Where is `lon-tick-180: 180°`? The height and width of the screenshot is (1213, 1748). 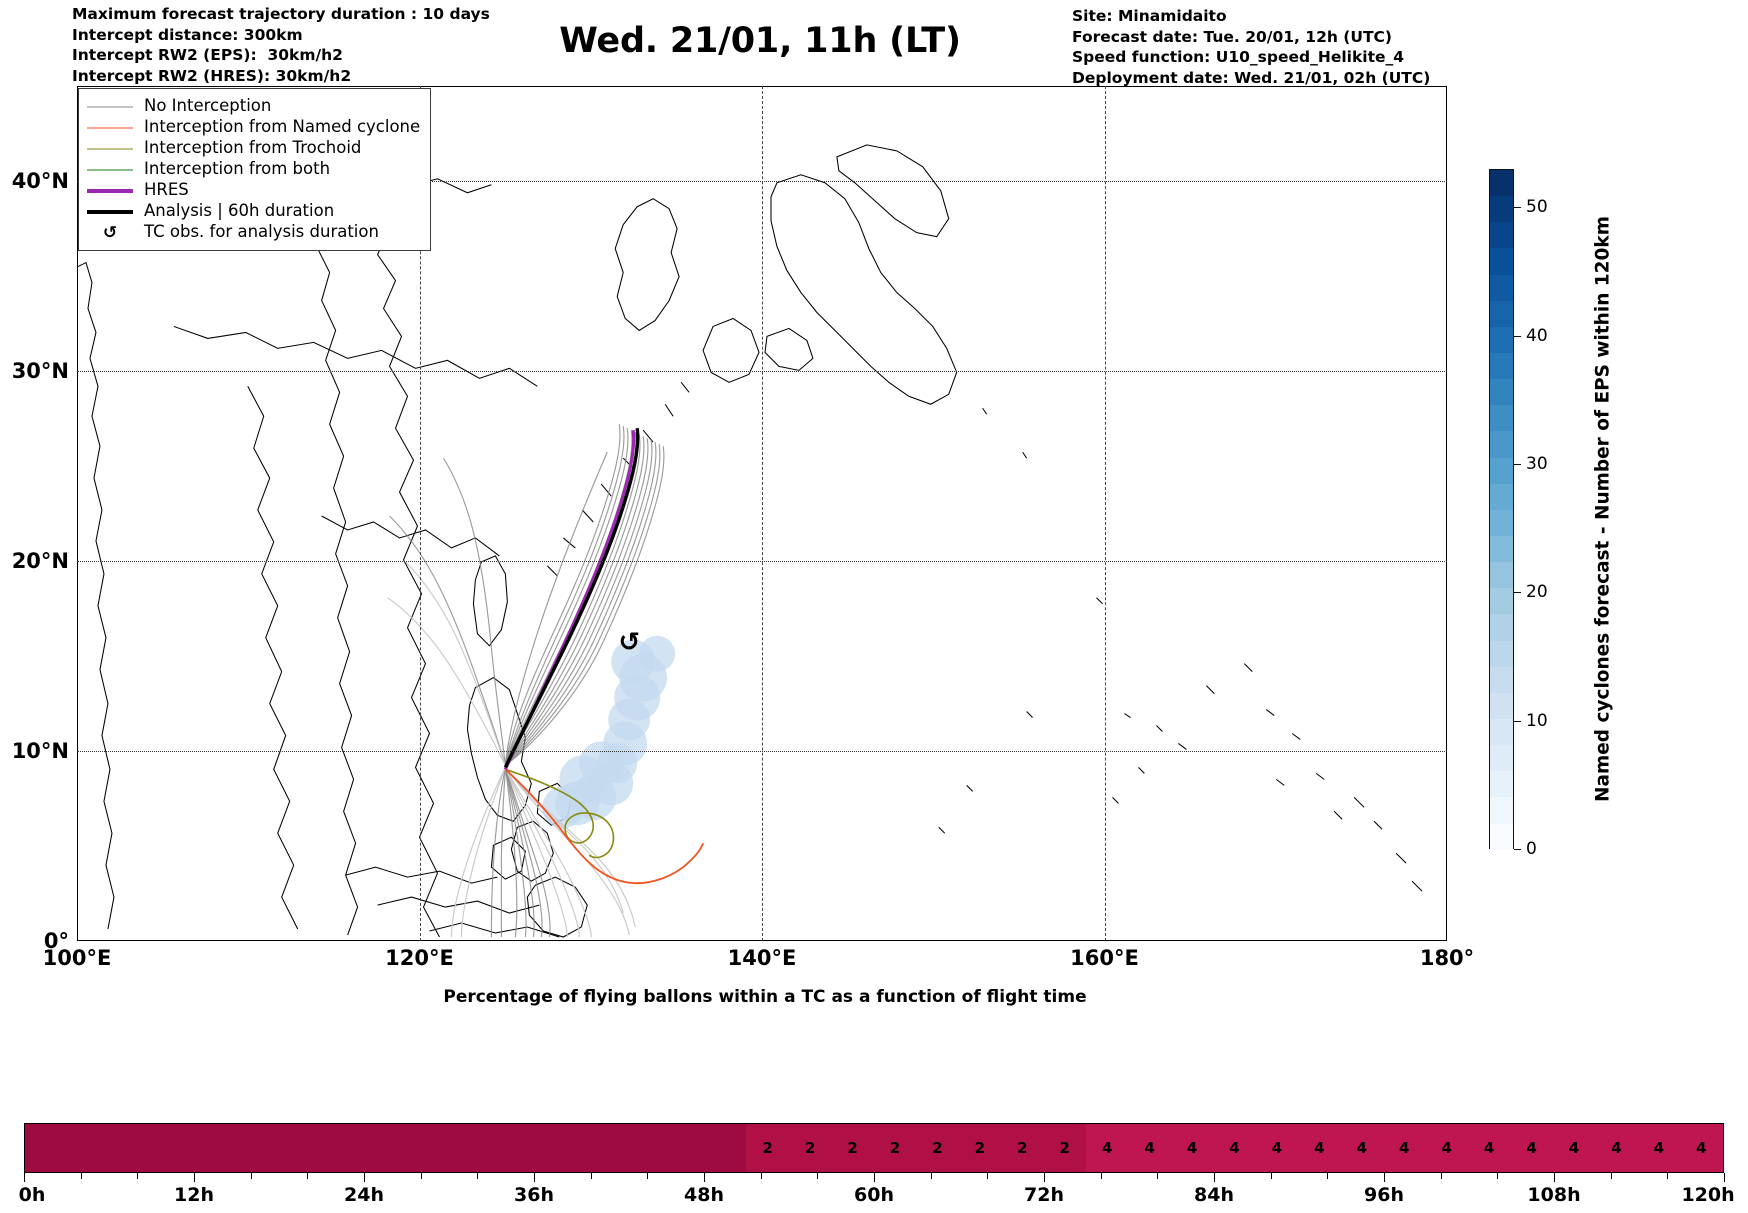
lon-tick-180: 180° is located at coordinates (1447, 958).